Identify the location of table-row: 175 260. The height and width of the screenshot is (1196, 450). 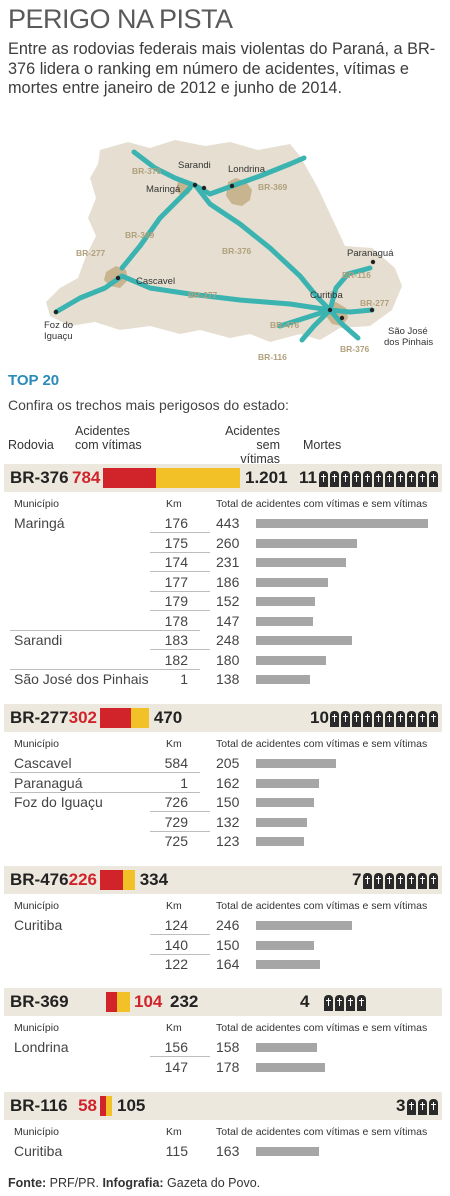
(225, 543).